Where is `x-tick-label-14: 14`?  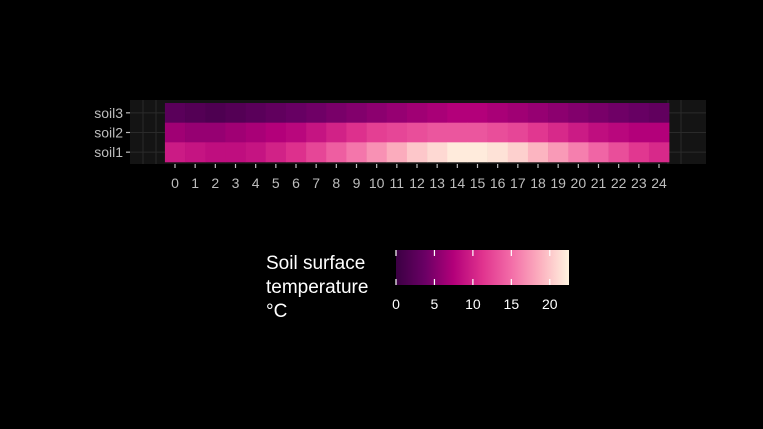 x-tick-label-14: 14 is located at coordinates (458, 183).